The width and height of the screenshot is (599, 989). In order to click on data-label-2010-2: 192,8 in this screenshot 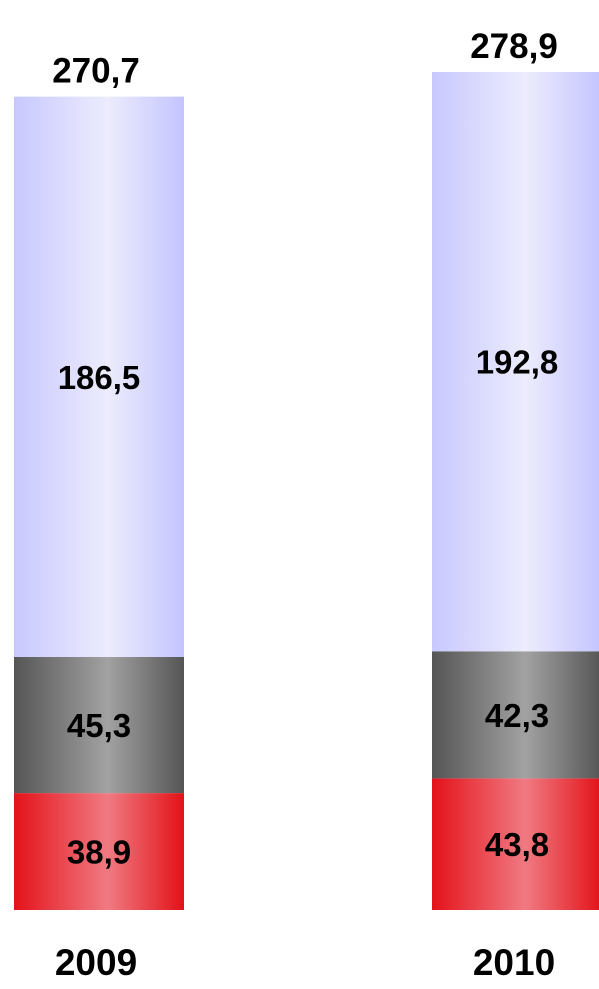, I will do `click(517, 362)`.